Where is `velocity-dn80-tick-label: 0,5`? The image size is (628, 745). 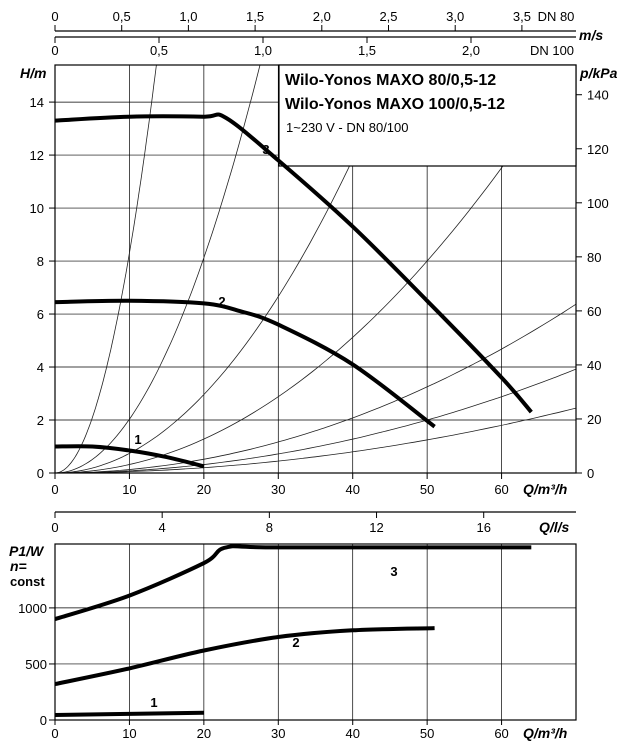
velocity-dn80-tick-label: 0,5 is located at coordinates (122, 16).